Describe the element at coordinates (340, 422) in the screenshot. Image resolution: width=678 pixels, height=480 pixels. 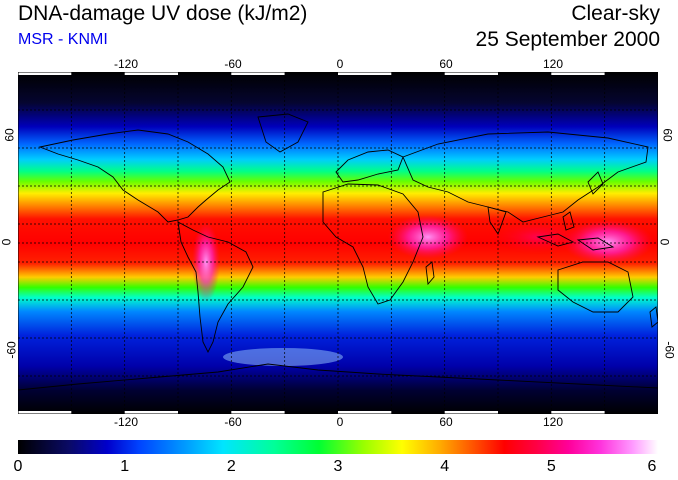
I see `lon-tick-bottom: 0` at that location.